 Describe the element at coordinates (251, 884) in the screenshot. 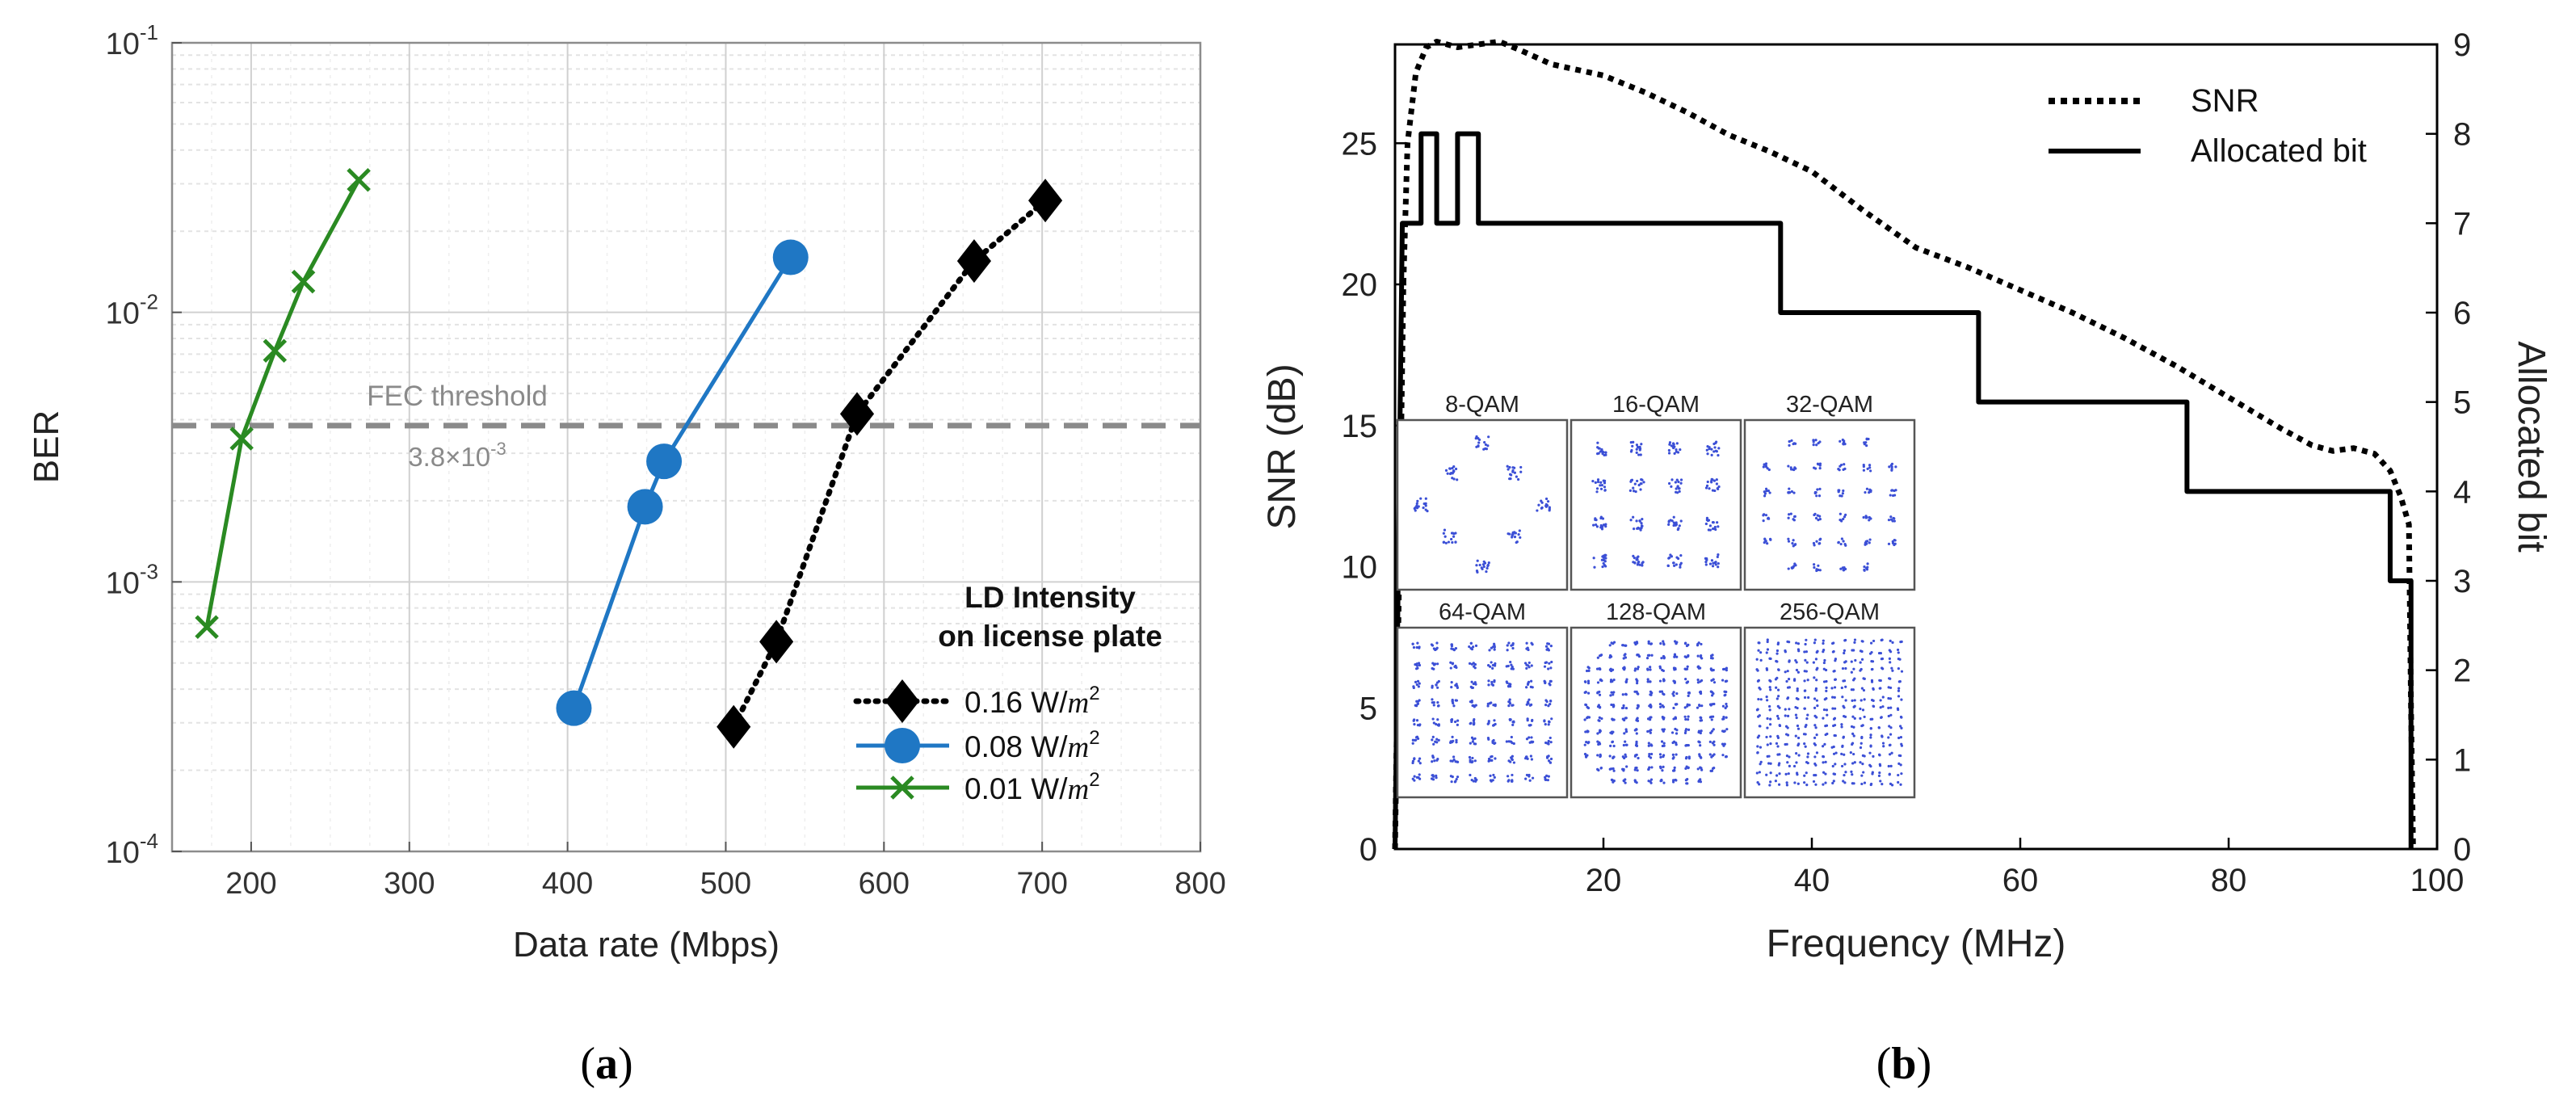

I see `x-tick-label-a: 200` at that location.